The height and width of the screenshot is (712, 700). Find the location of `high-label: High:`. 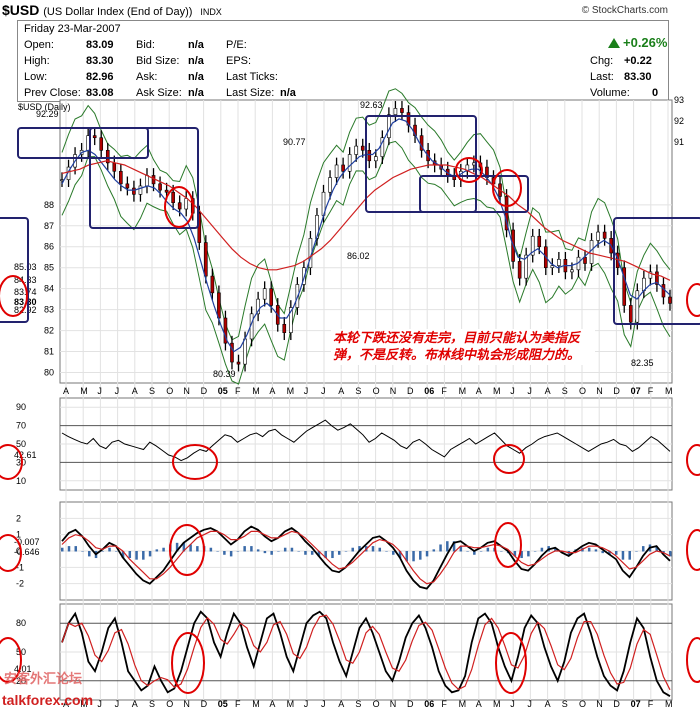

high-label: High: is located at coordinates (37, 61).